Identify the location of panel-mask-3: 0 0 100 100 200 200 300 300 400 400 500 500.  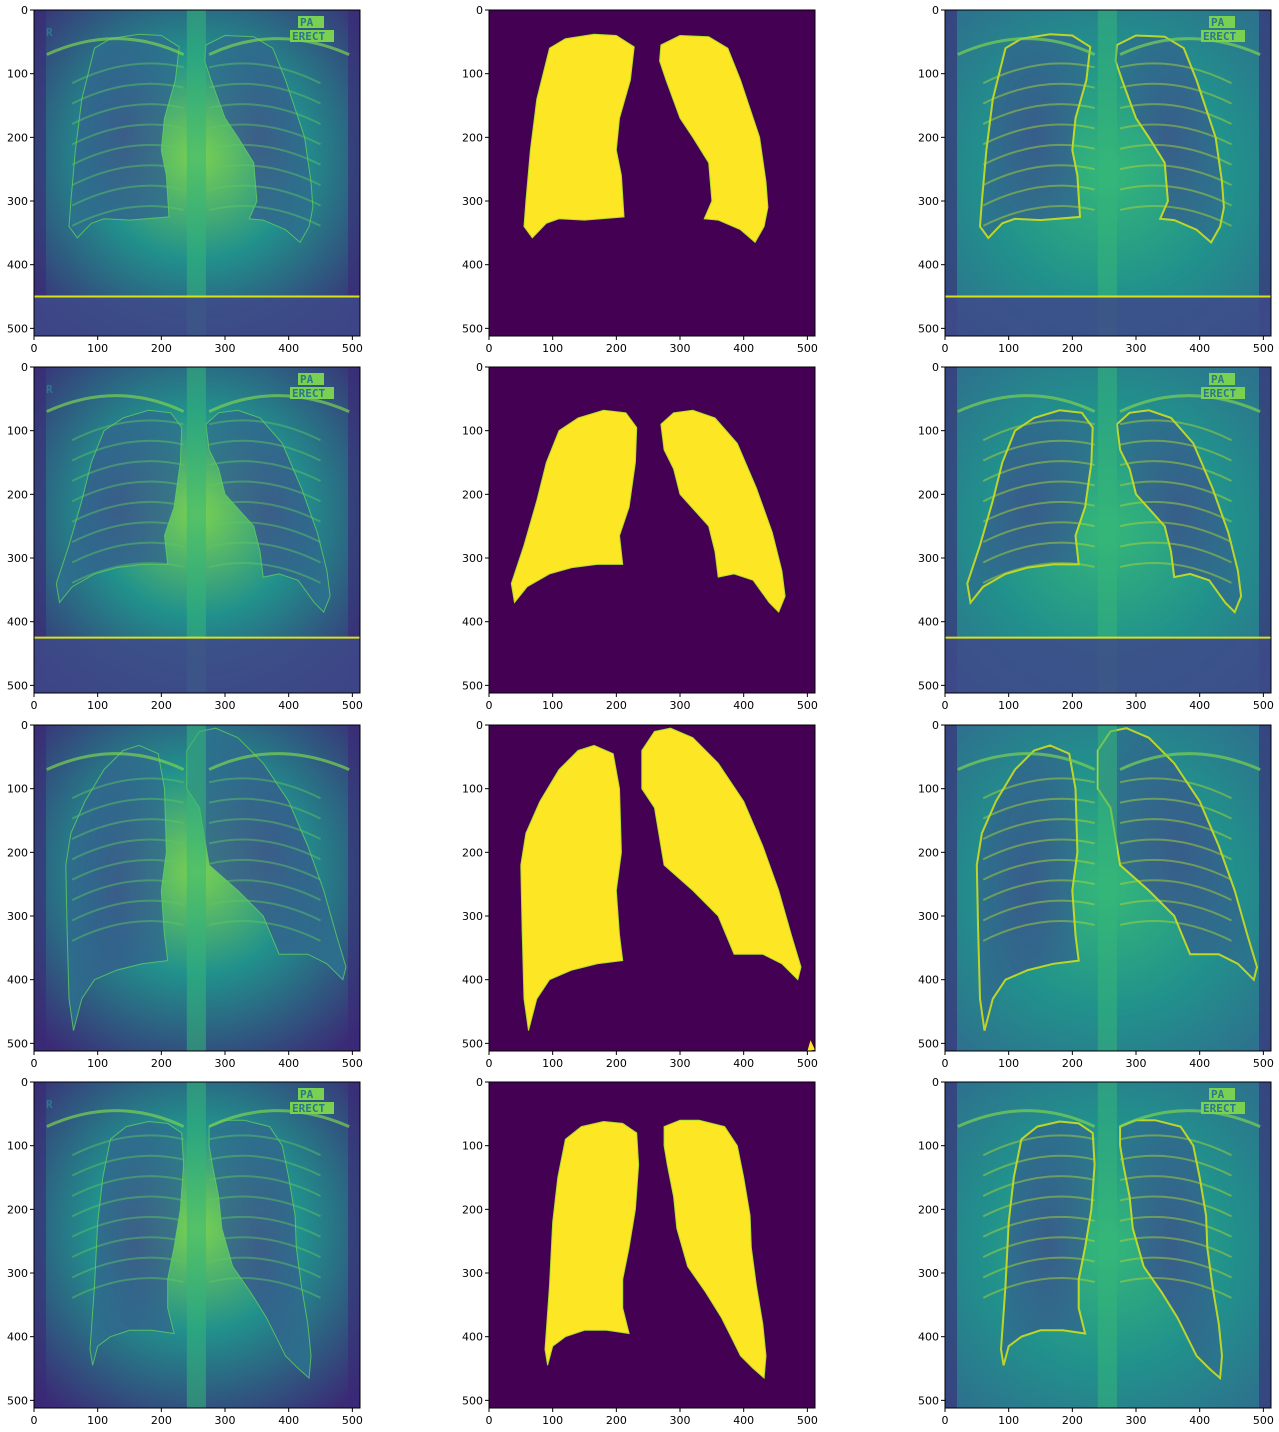
(640, 894).